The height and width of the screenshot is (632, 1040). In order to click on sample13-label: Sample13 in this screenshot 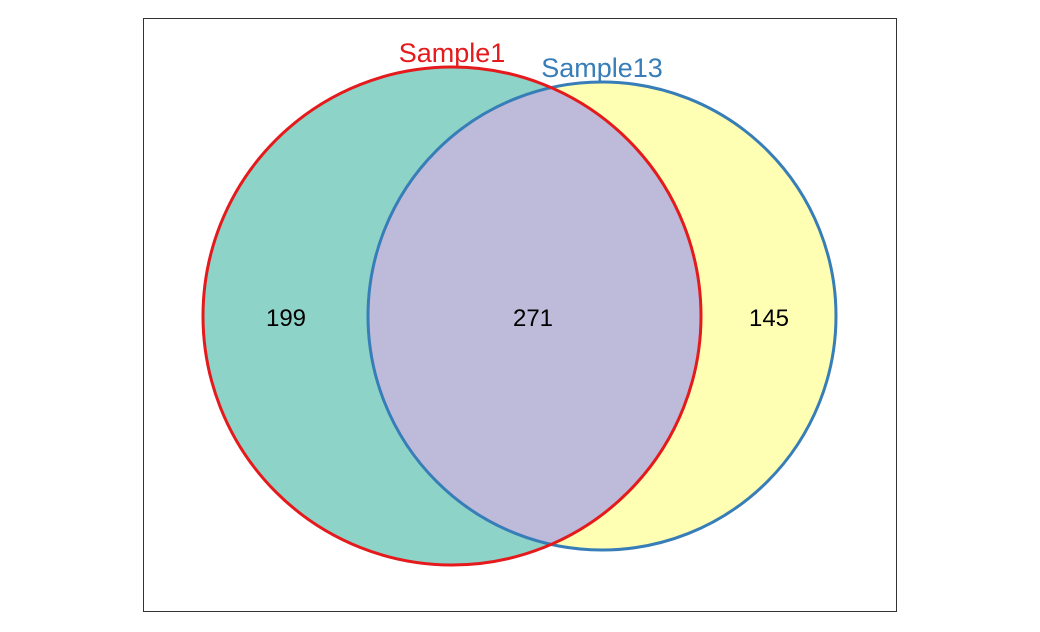, I will do `click(602, 68)`.